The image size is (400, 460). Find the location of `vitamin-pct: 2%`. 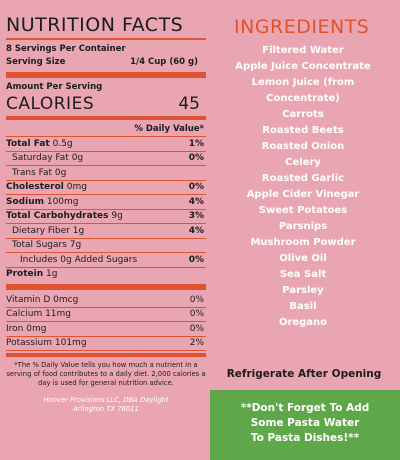

vitamin-pct: 2% is located at coordinates (196, 343).